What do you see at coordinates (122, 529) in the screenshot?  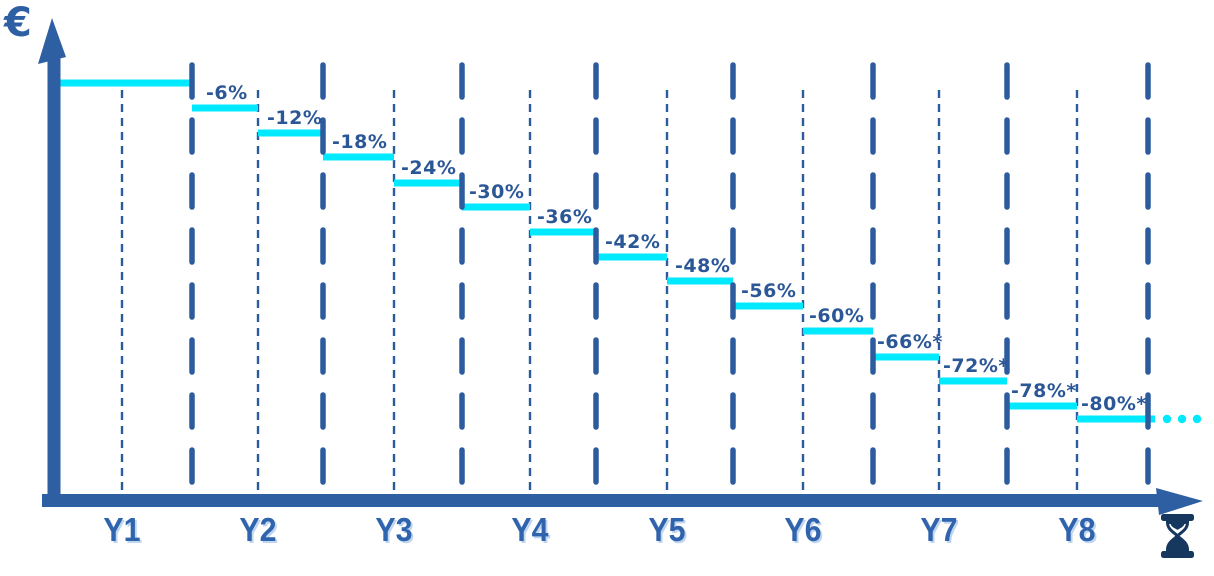 I see `x-axis-label-y1: Y1` at bounding box center [122, 529].